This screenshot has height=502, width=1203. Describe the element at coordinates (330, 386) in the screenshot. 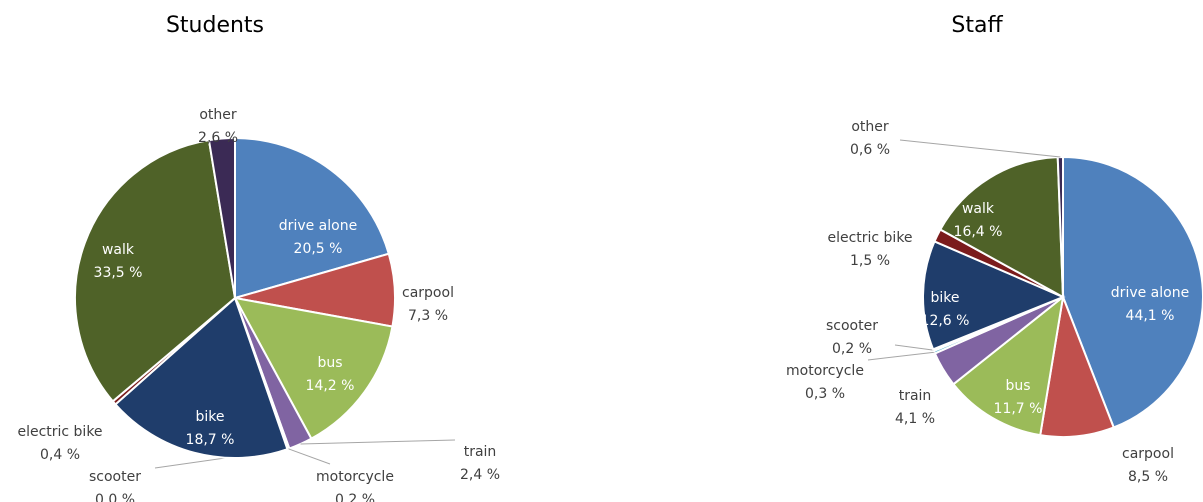

I see `slice-value: 14,2 %` at that location.